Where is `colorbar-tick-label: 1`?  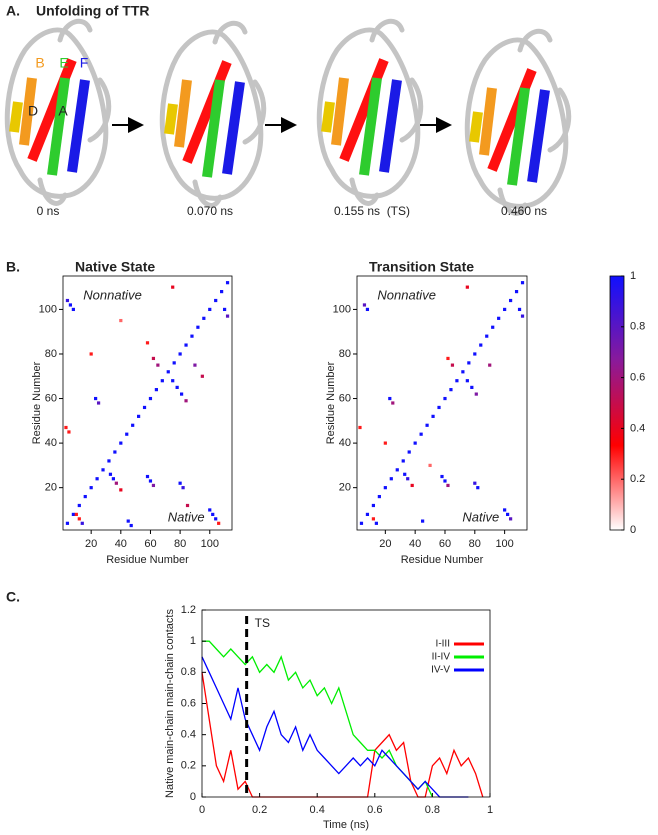
colorbar-tick-label: 1 is located at coordinates (633, 276).